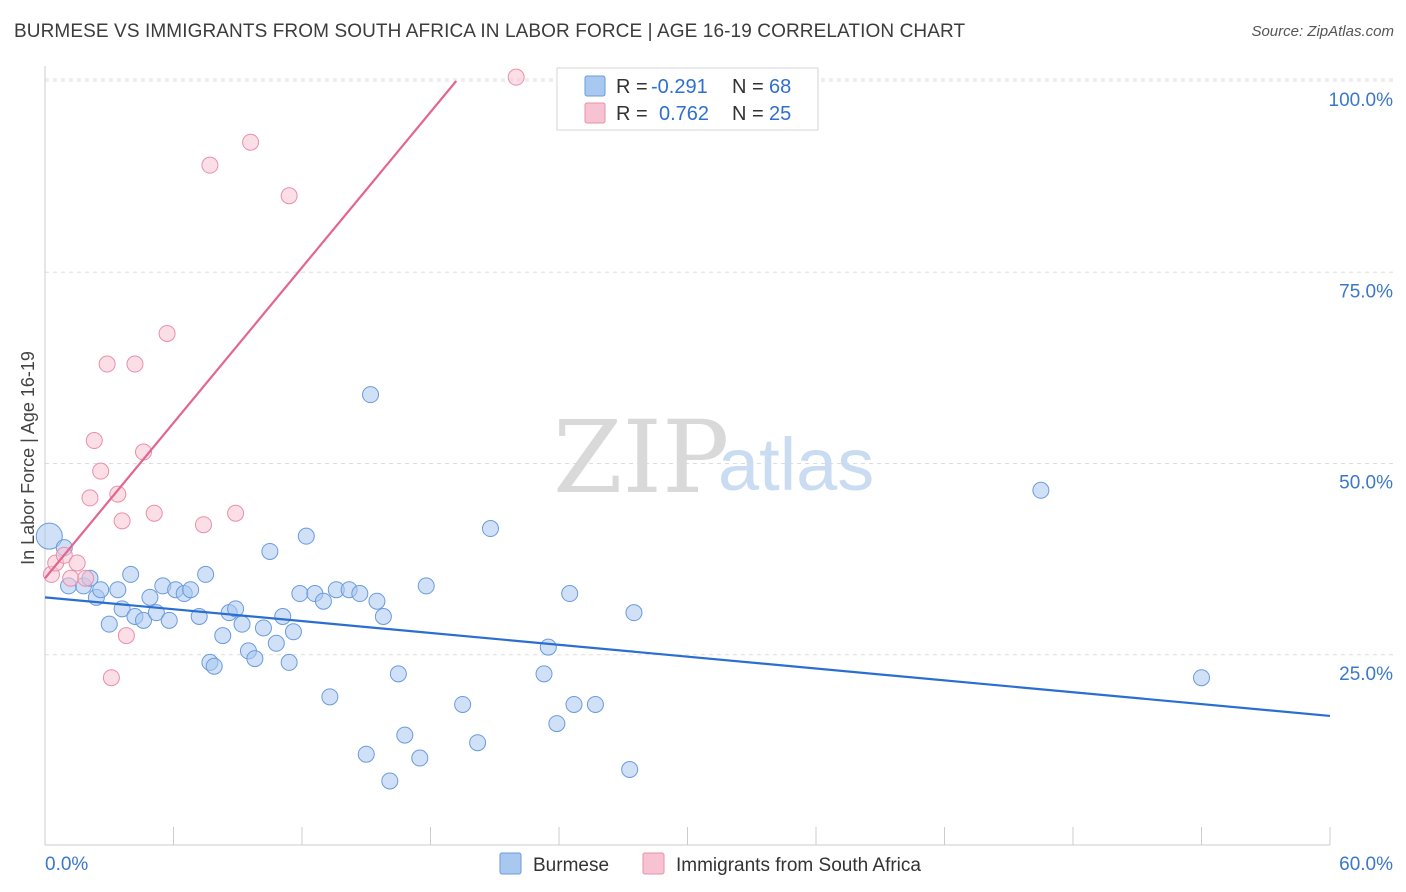 Image resolution: width=1406 pixels, height=892 pixels. What do you see at coordinates (780, 114) in the screenshot?
I see `legend-n-value-south-africa: 25` at bounding box center [780, 114].